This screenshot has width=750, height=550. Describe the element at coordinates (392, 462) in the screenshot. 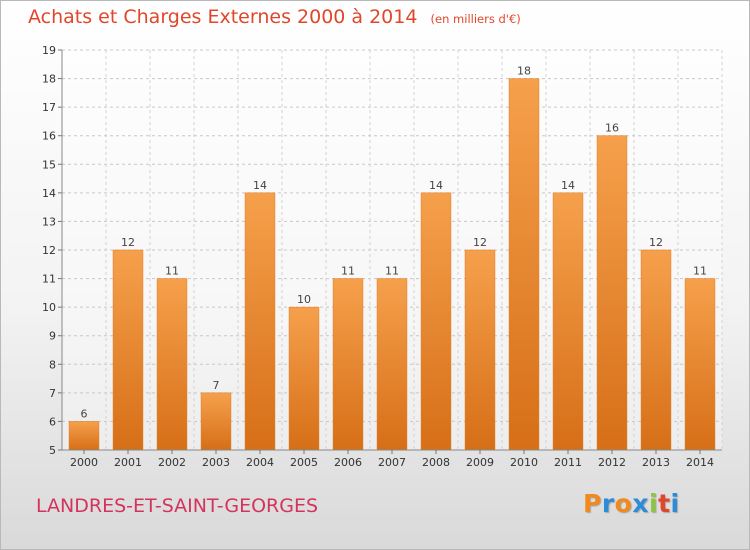

I see `x-tick-label: 2007` at that location.